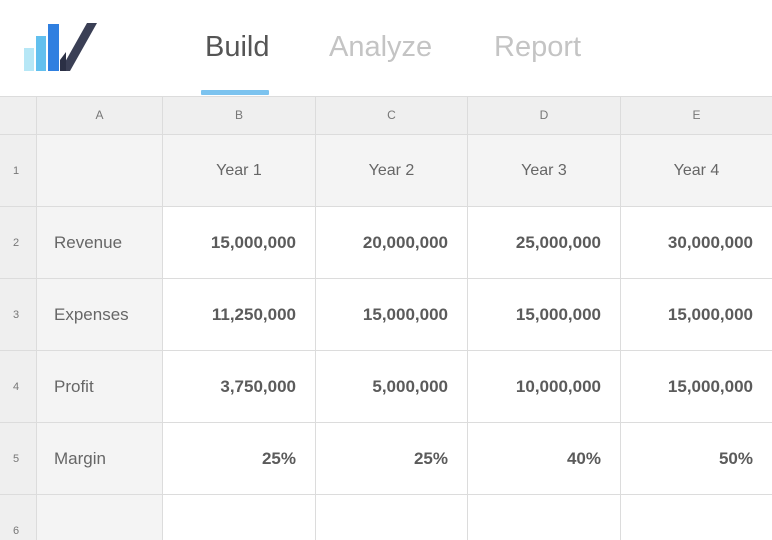 The image size is (772, 540). What do you see at coordinates (239, 315) in the screenshot?
I see `cell-b3: 11,250,000` at bounding box center [239, 315].